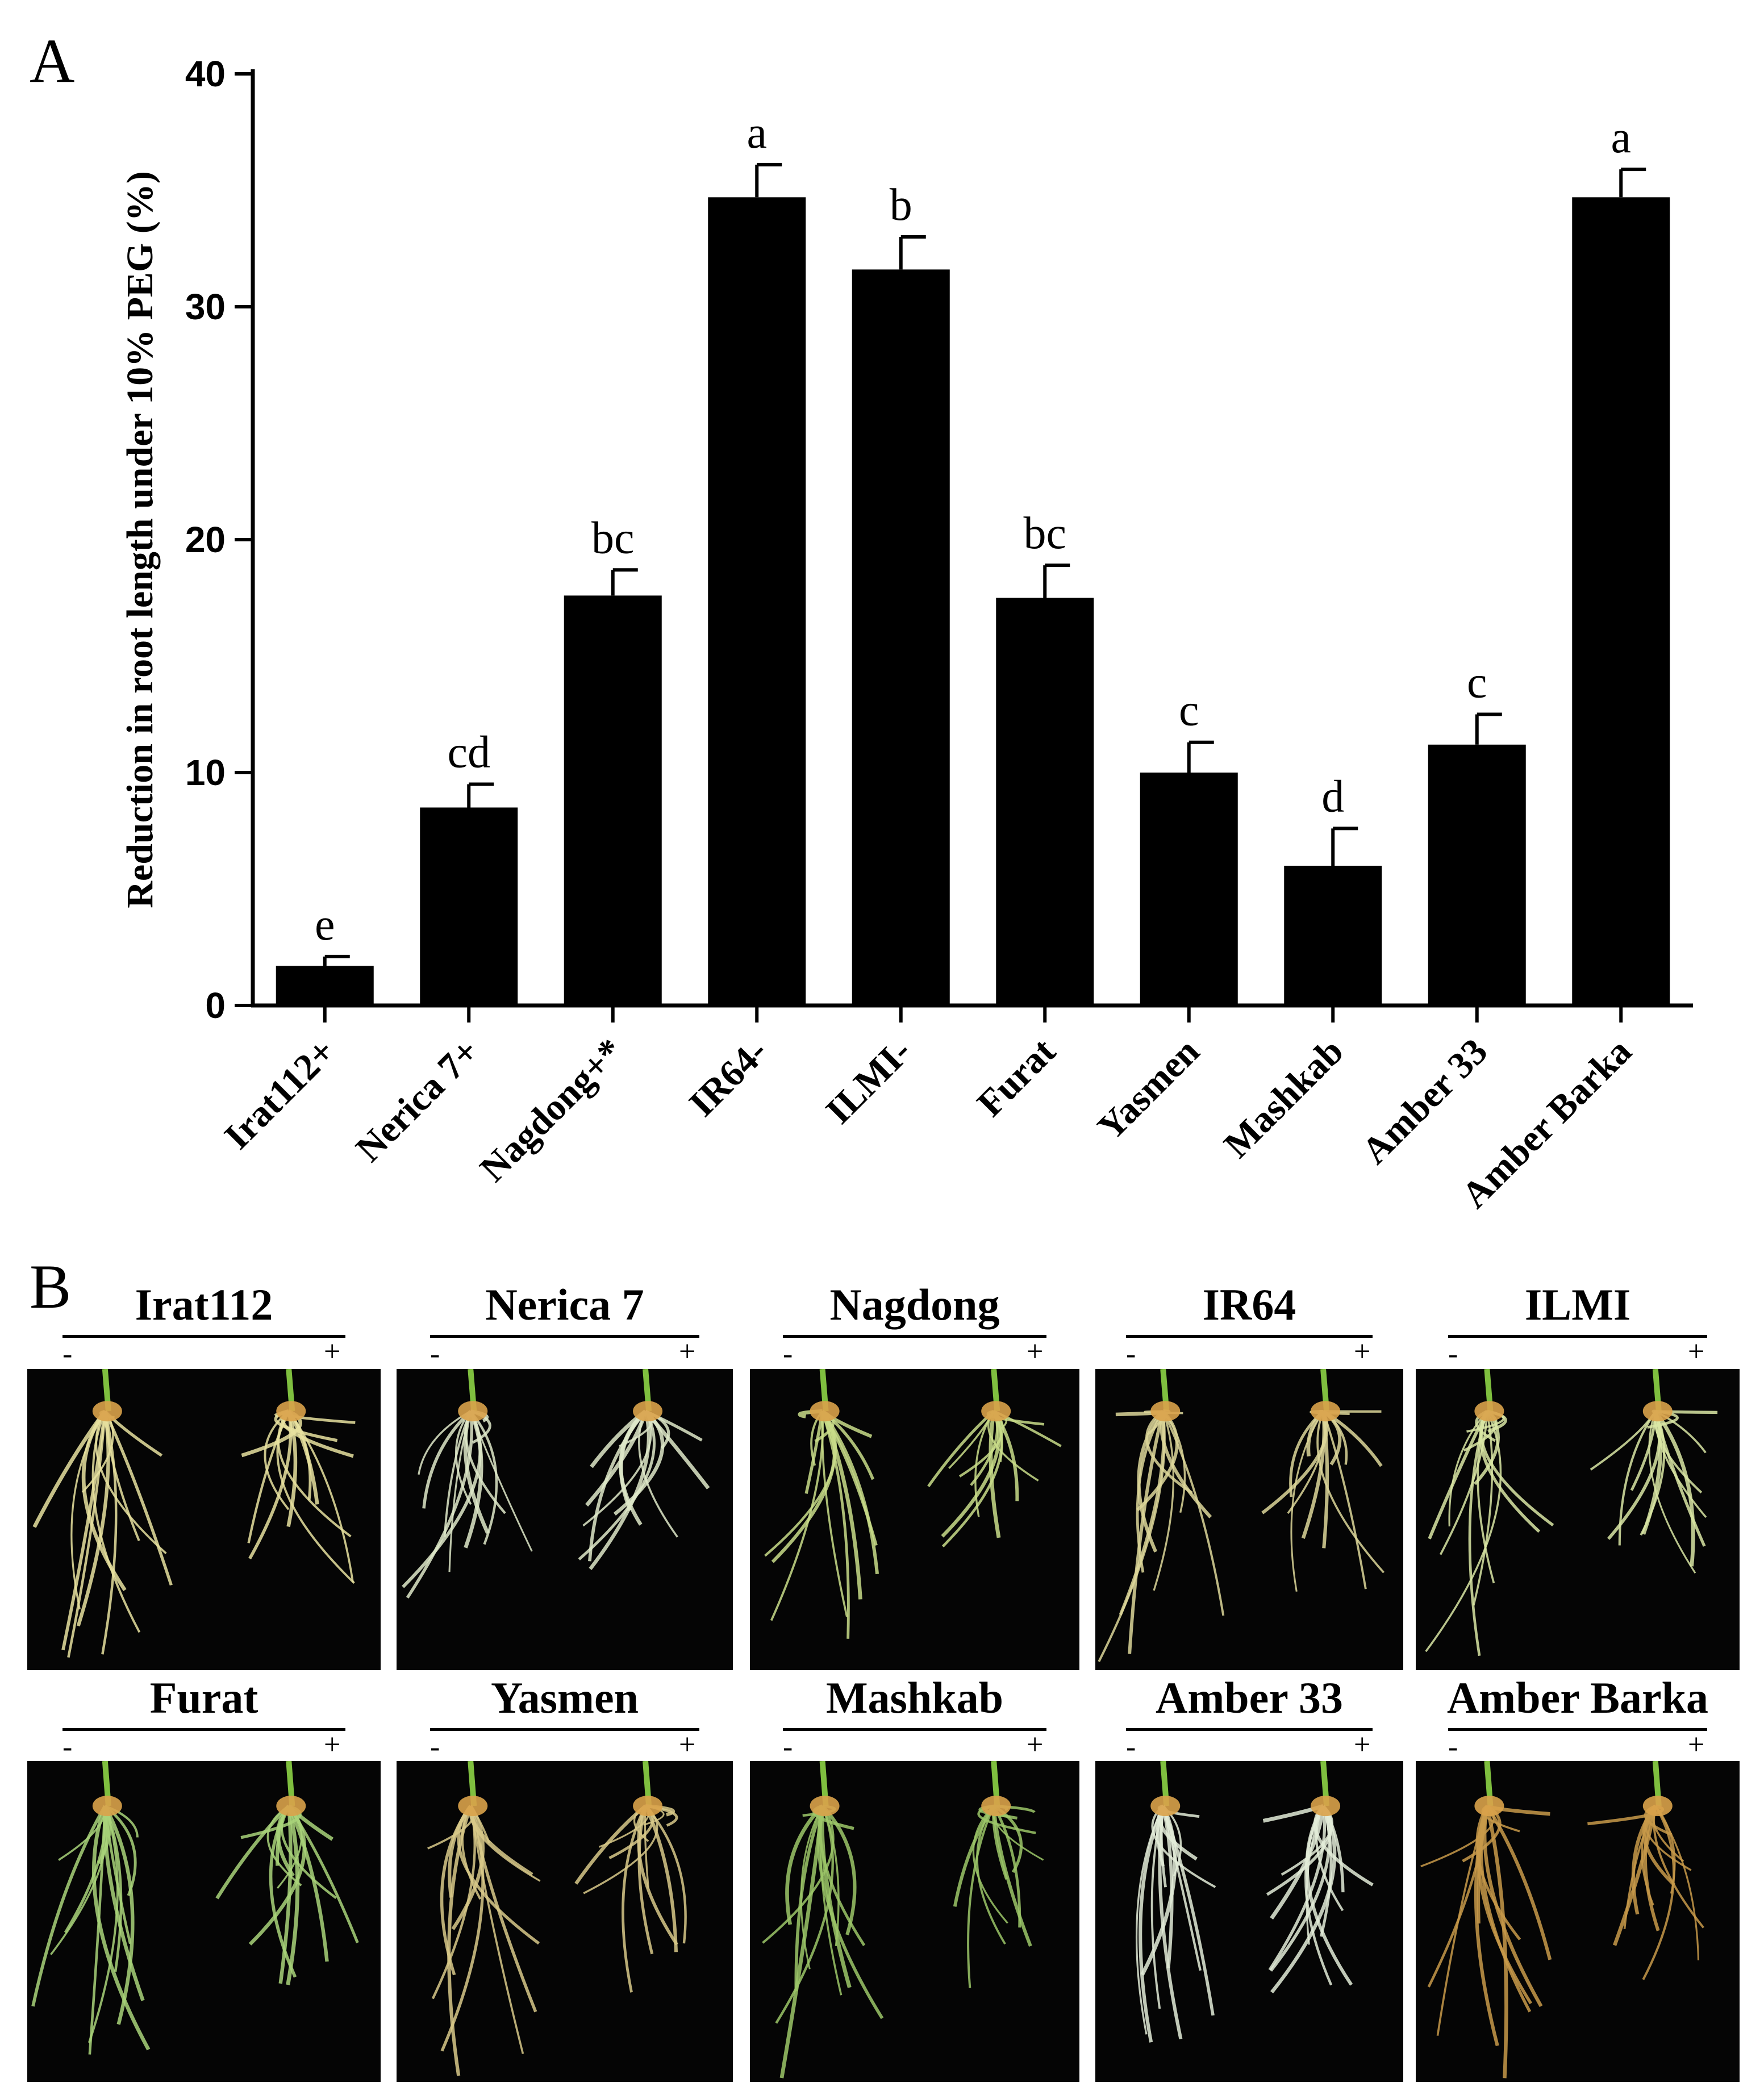  I want to click on x-tick-label: Irat112+, so click(279, 1093).